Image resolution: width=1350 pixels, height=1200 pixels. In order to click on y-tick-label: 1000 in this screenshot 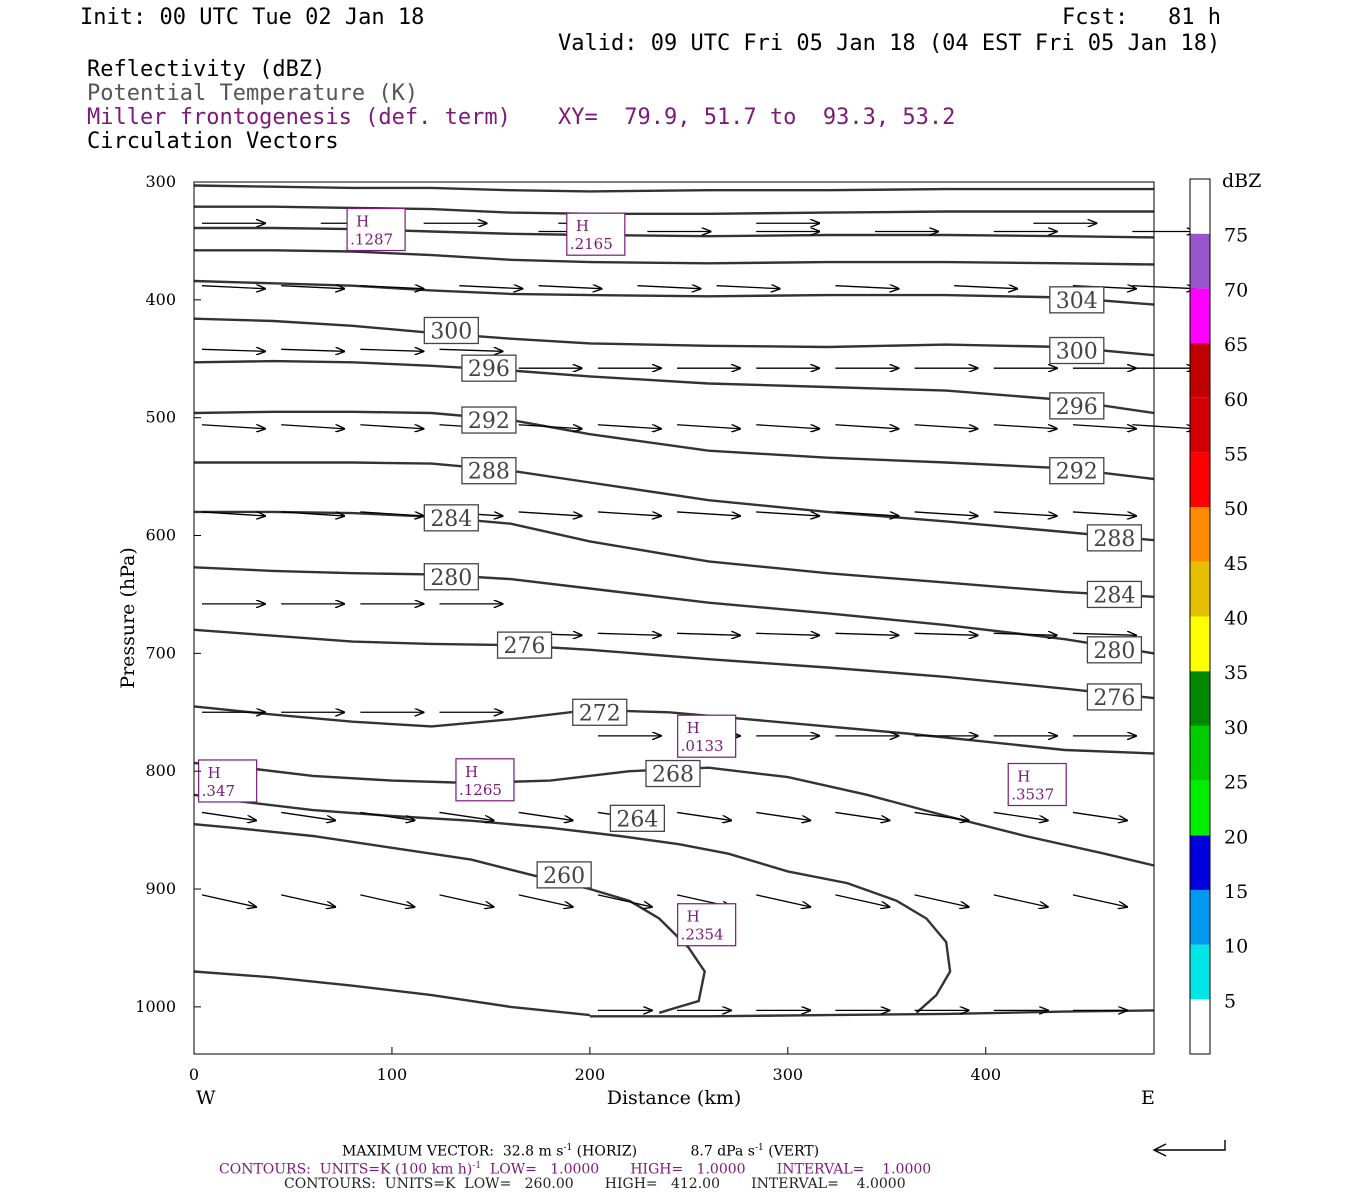, I will do `click(155, 1006)`.